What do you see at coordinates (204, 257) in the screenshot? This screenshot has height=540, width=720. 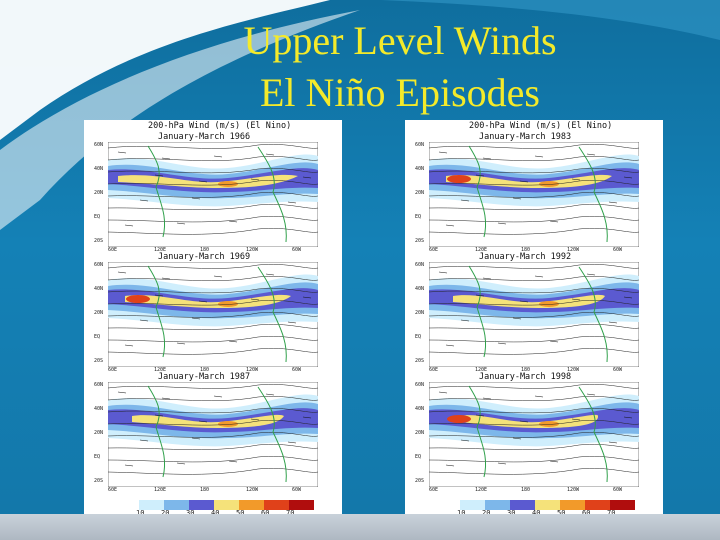 I see `panel-label: January-March 1969` at bounding box center [204, 257].